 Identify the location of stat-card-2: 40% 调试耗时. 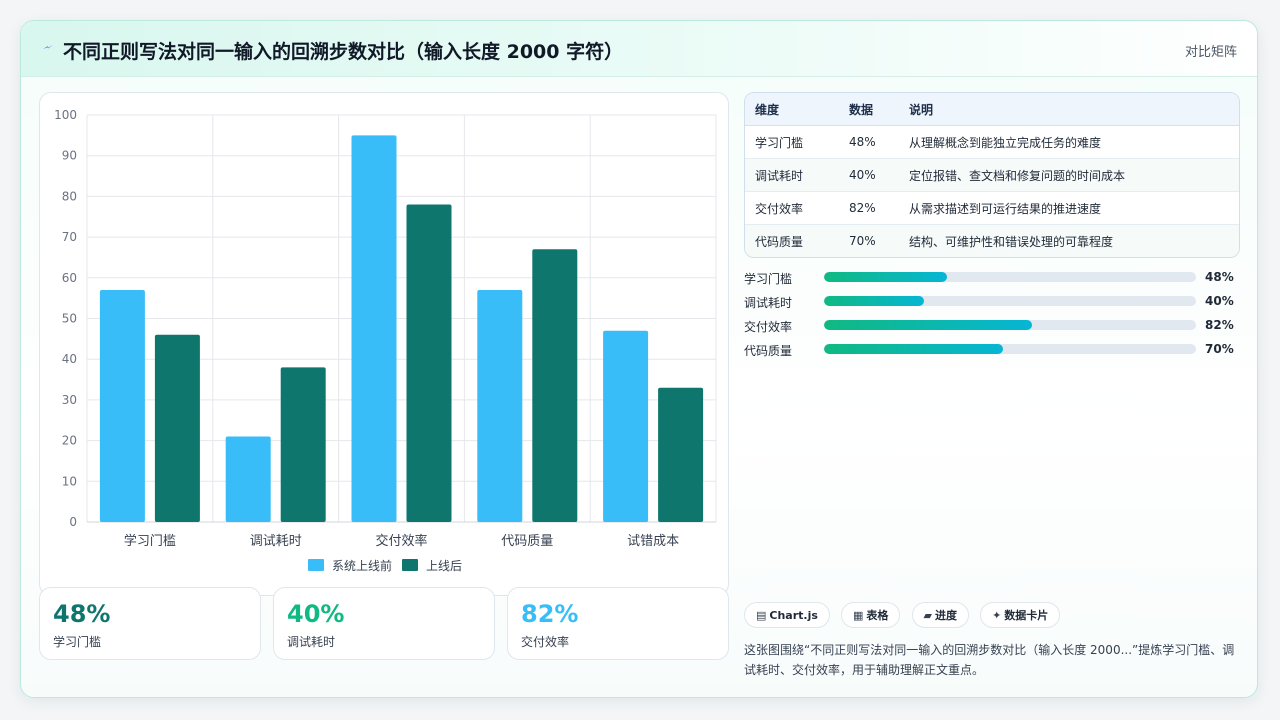
(384, 623).